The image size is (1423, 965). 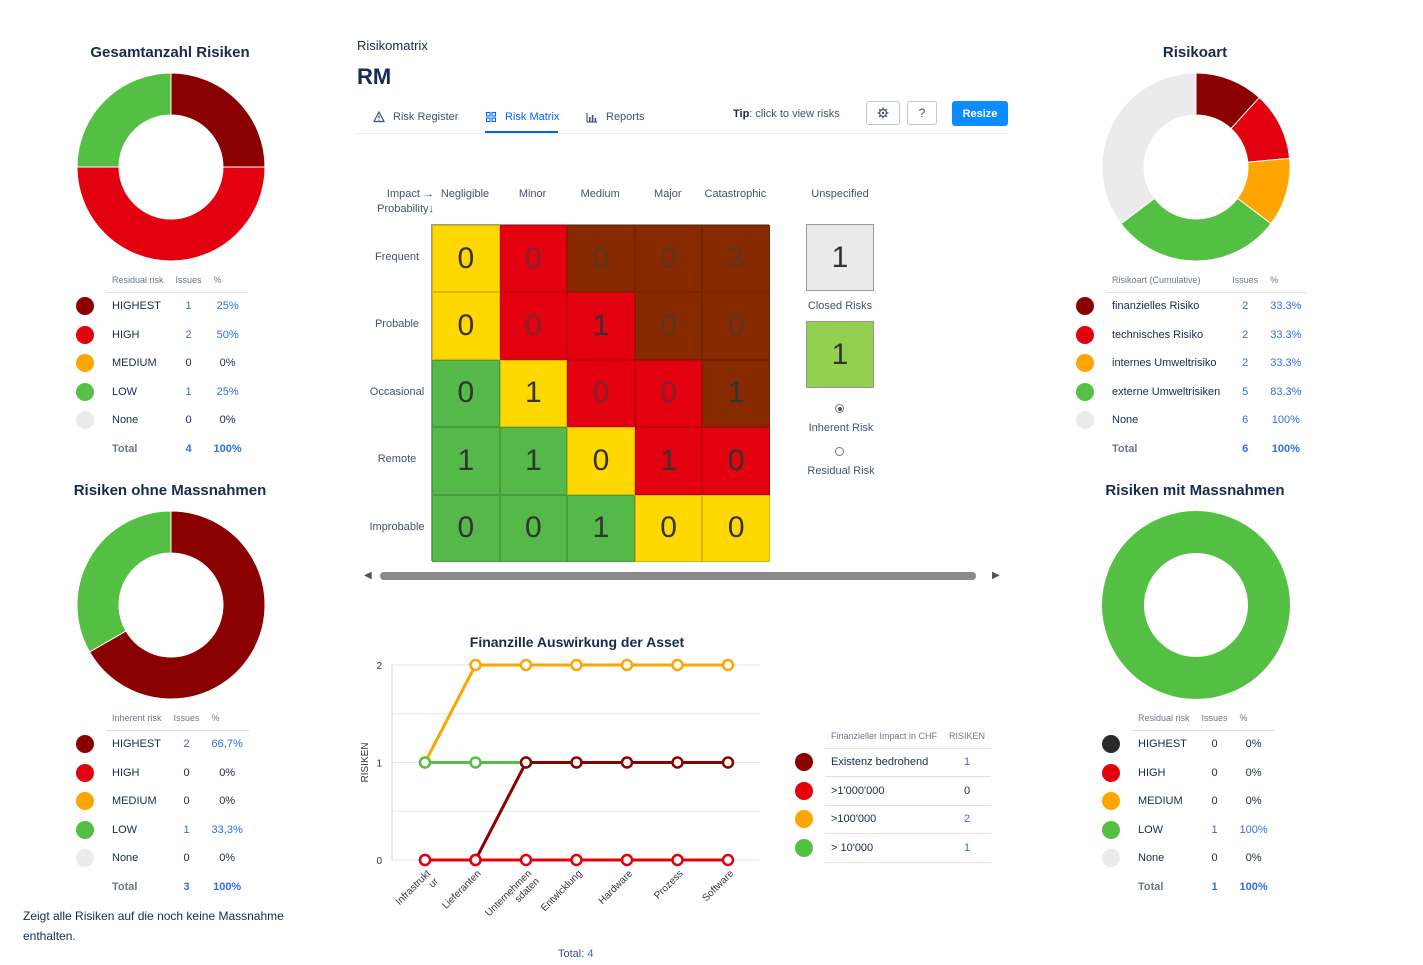 I want to click on legend-row: finanzielles Risiko 2 33.3%, so click(x=1192, y=306).